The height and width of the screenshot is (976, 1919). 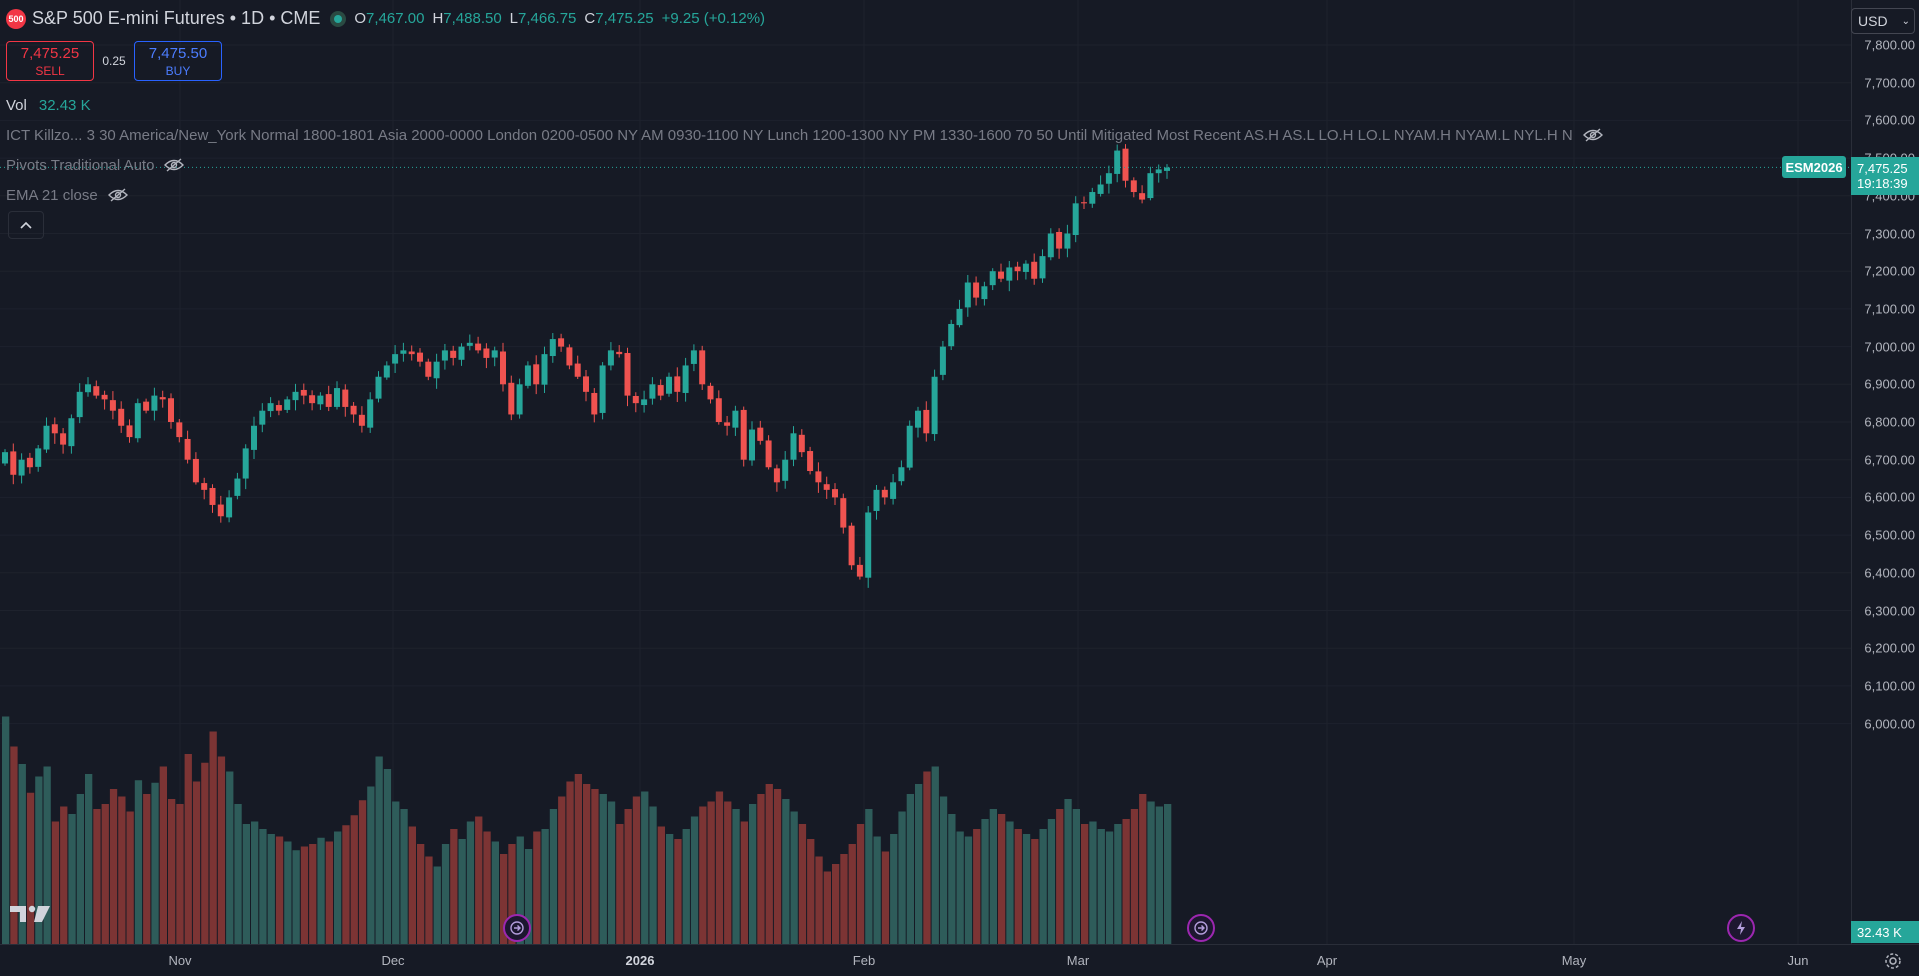 What do you see at coordinates (804, 105) in the screenshot?
I see `indicator-volume: Vol 32.43 K` at bounding box center [804, 105].